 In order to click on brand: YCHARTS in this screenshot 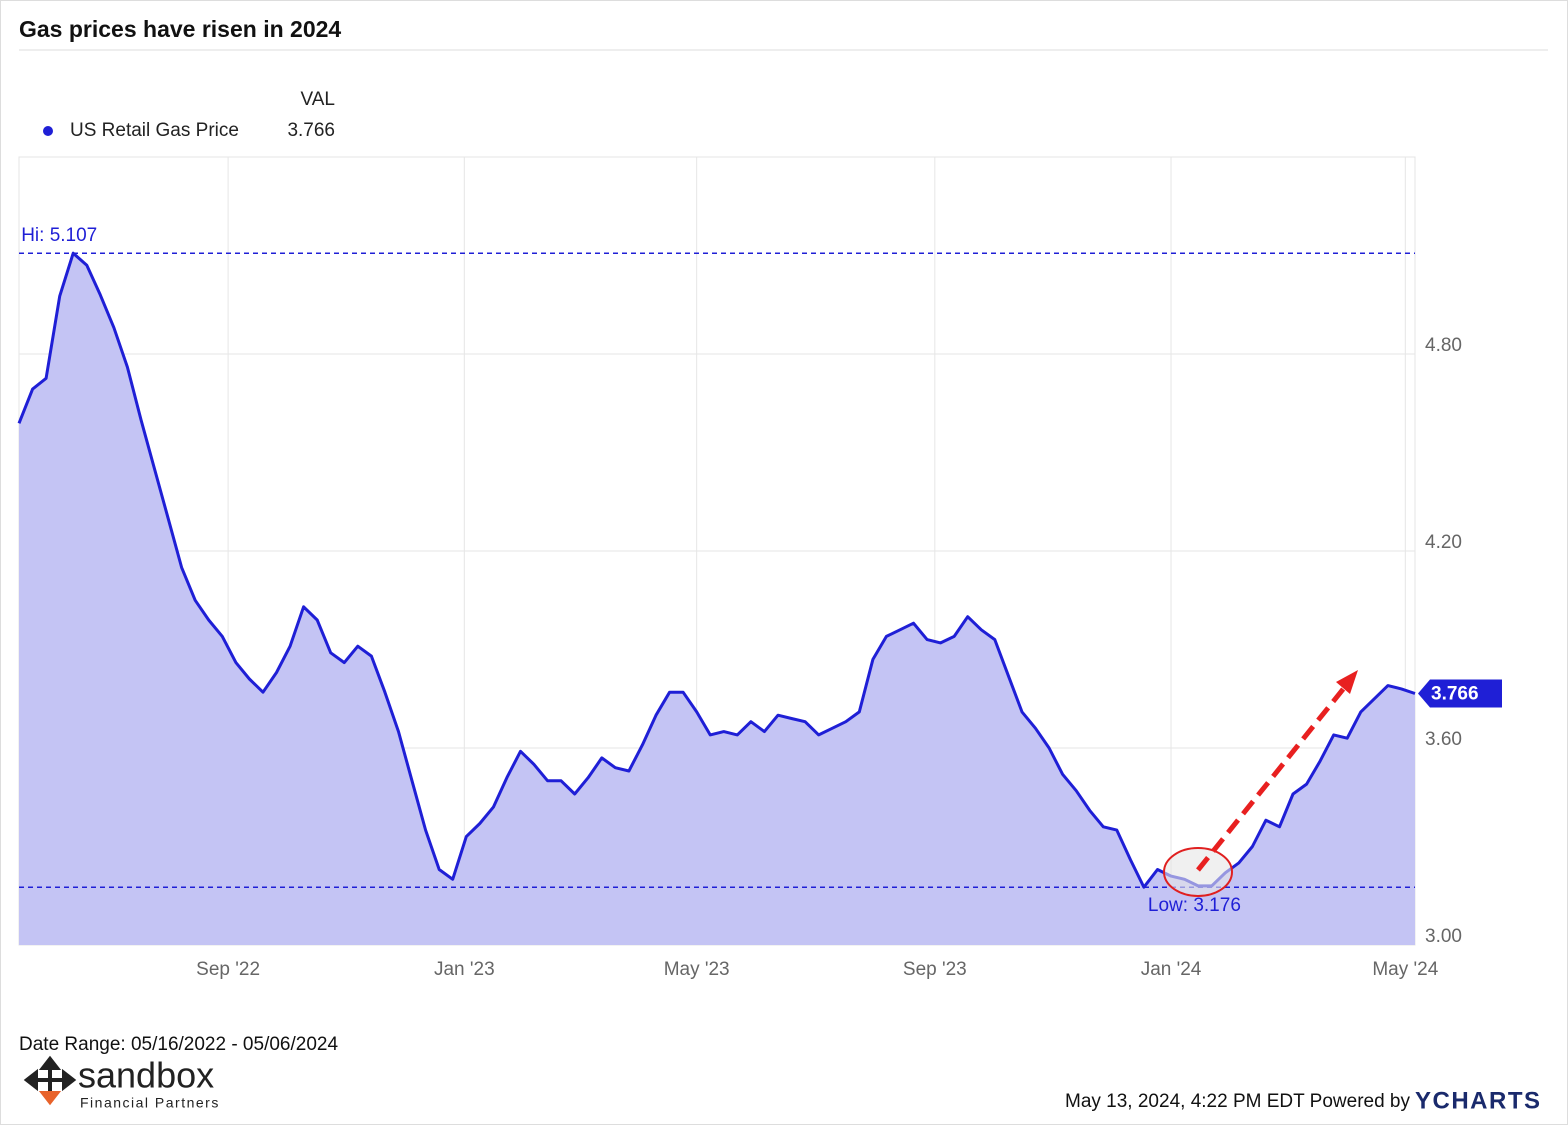, I will do `click(1478, 1100)`.